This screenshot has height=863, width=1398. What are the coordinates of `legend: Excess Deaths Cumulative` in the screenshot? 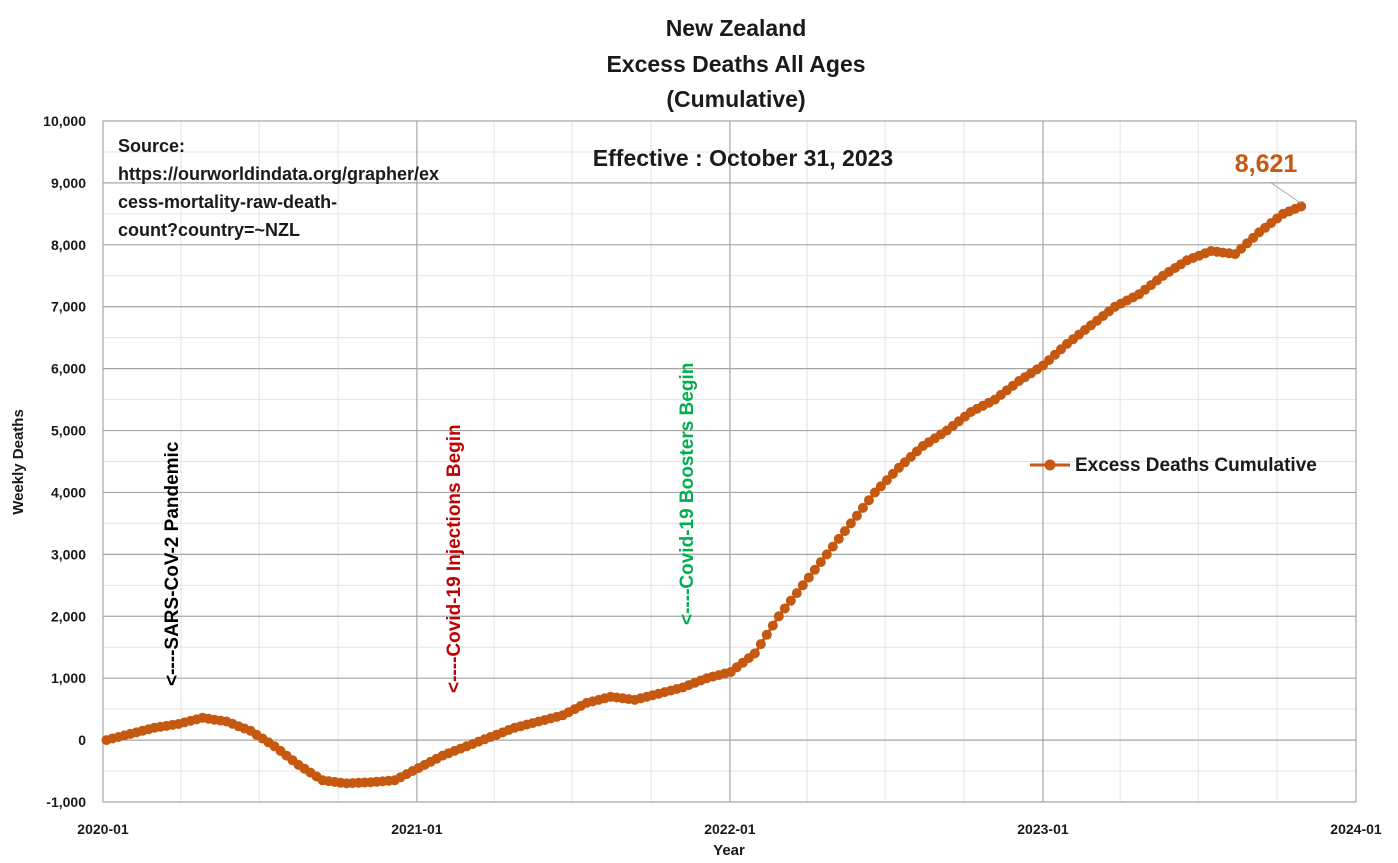 It's located at (1173, 465).